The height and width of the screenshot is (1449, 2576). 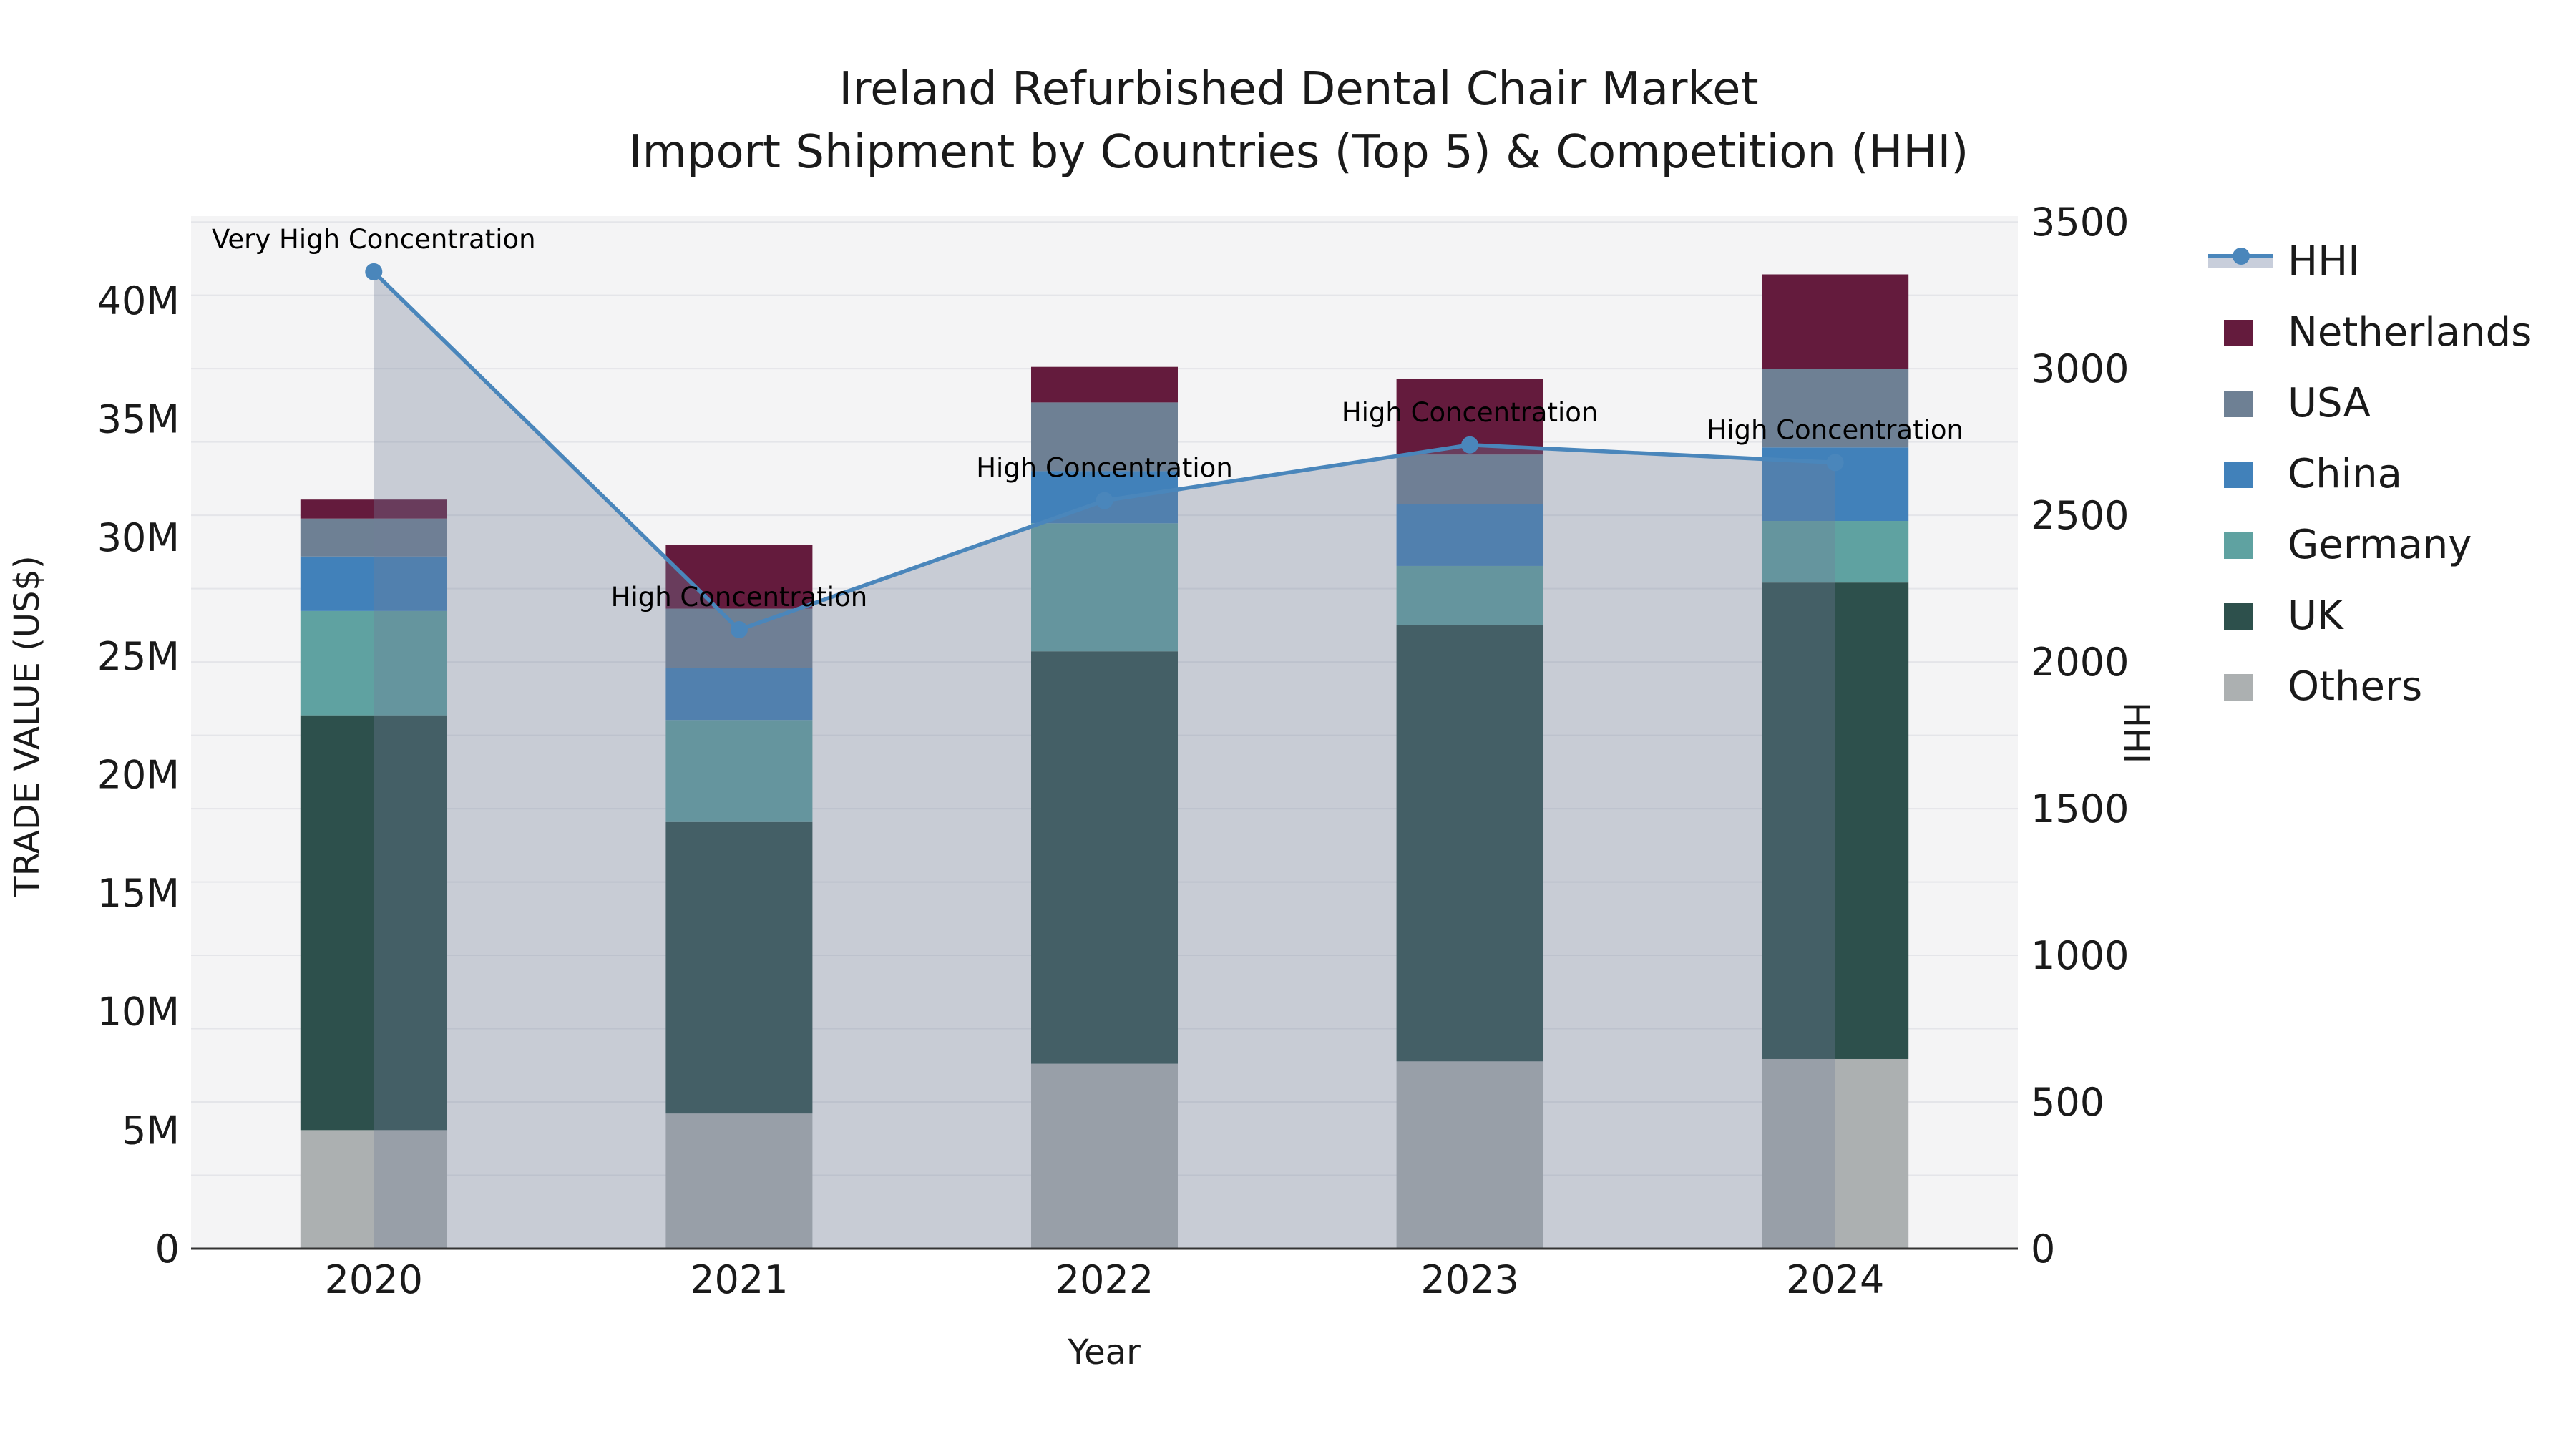 What do you see at coordinates (2080, 955) in the screenshot?
I see `y-right-tick-1000: 1000` at bounding box center [2080, 955].